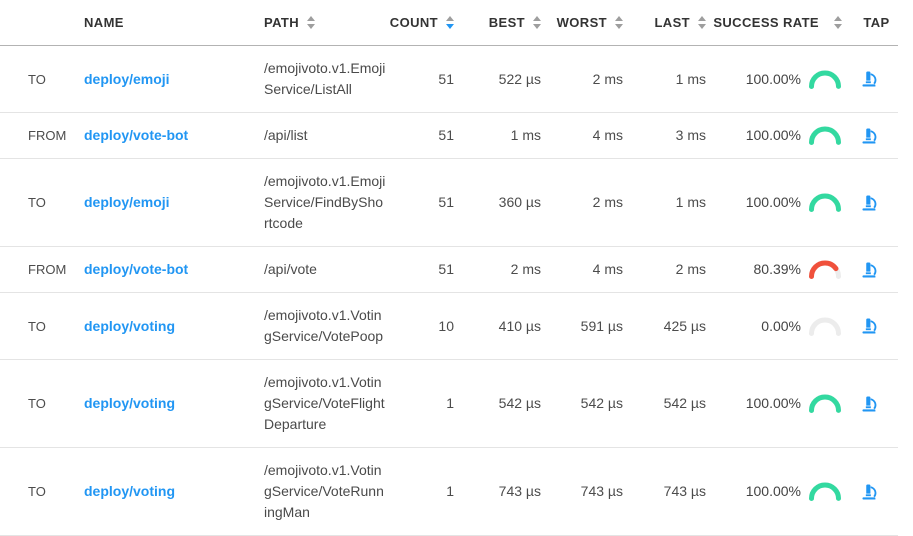 The image size is (913, 536). Describe the element at coordinates (684, 325) in the screenshot. I see `last-latency-value: 425 µs` at that location.